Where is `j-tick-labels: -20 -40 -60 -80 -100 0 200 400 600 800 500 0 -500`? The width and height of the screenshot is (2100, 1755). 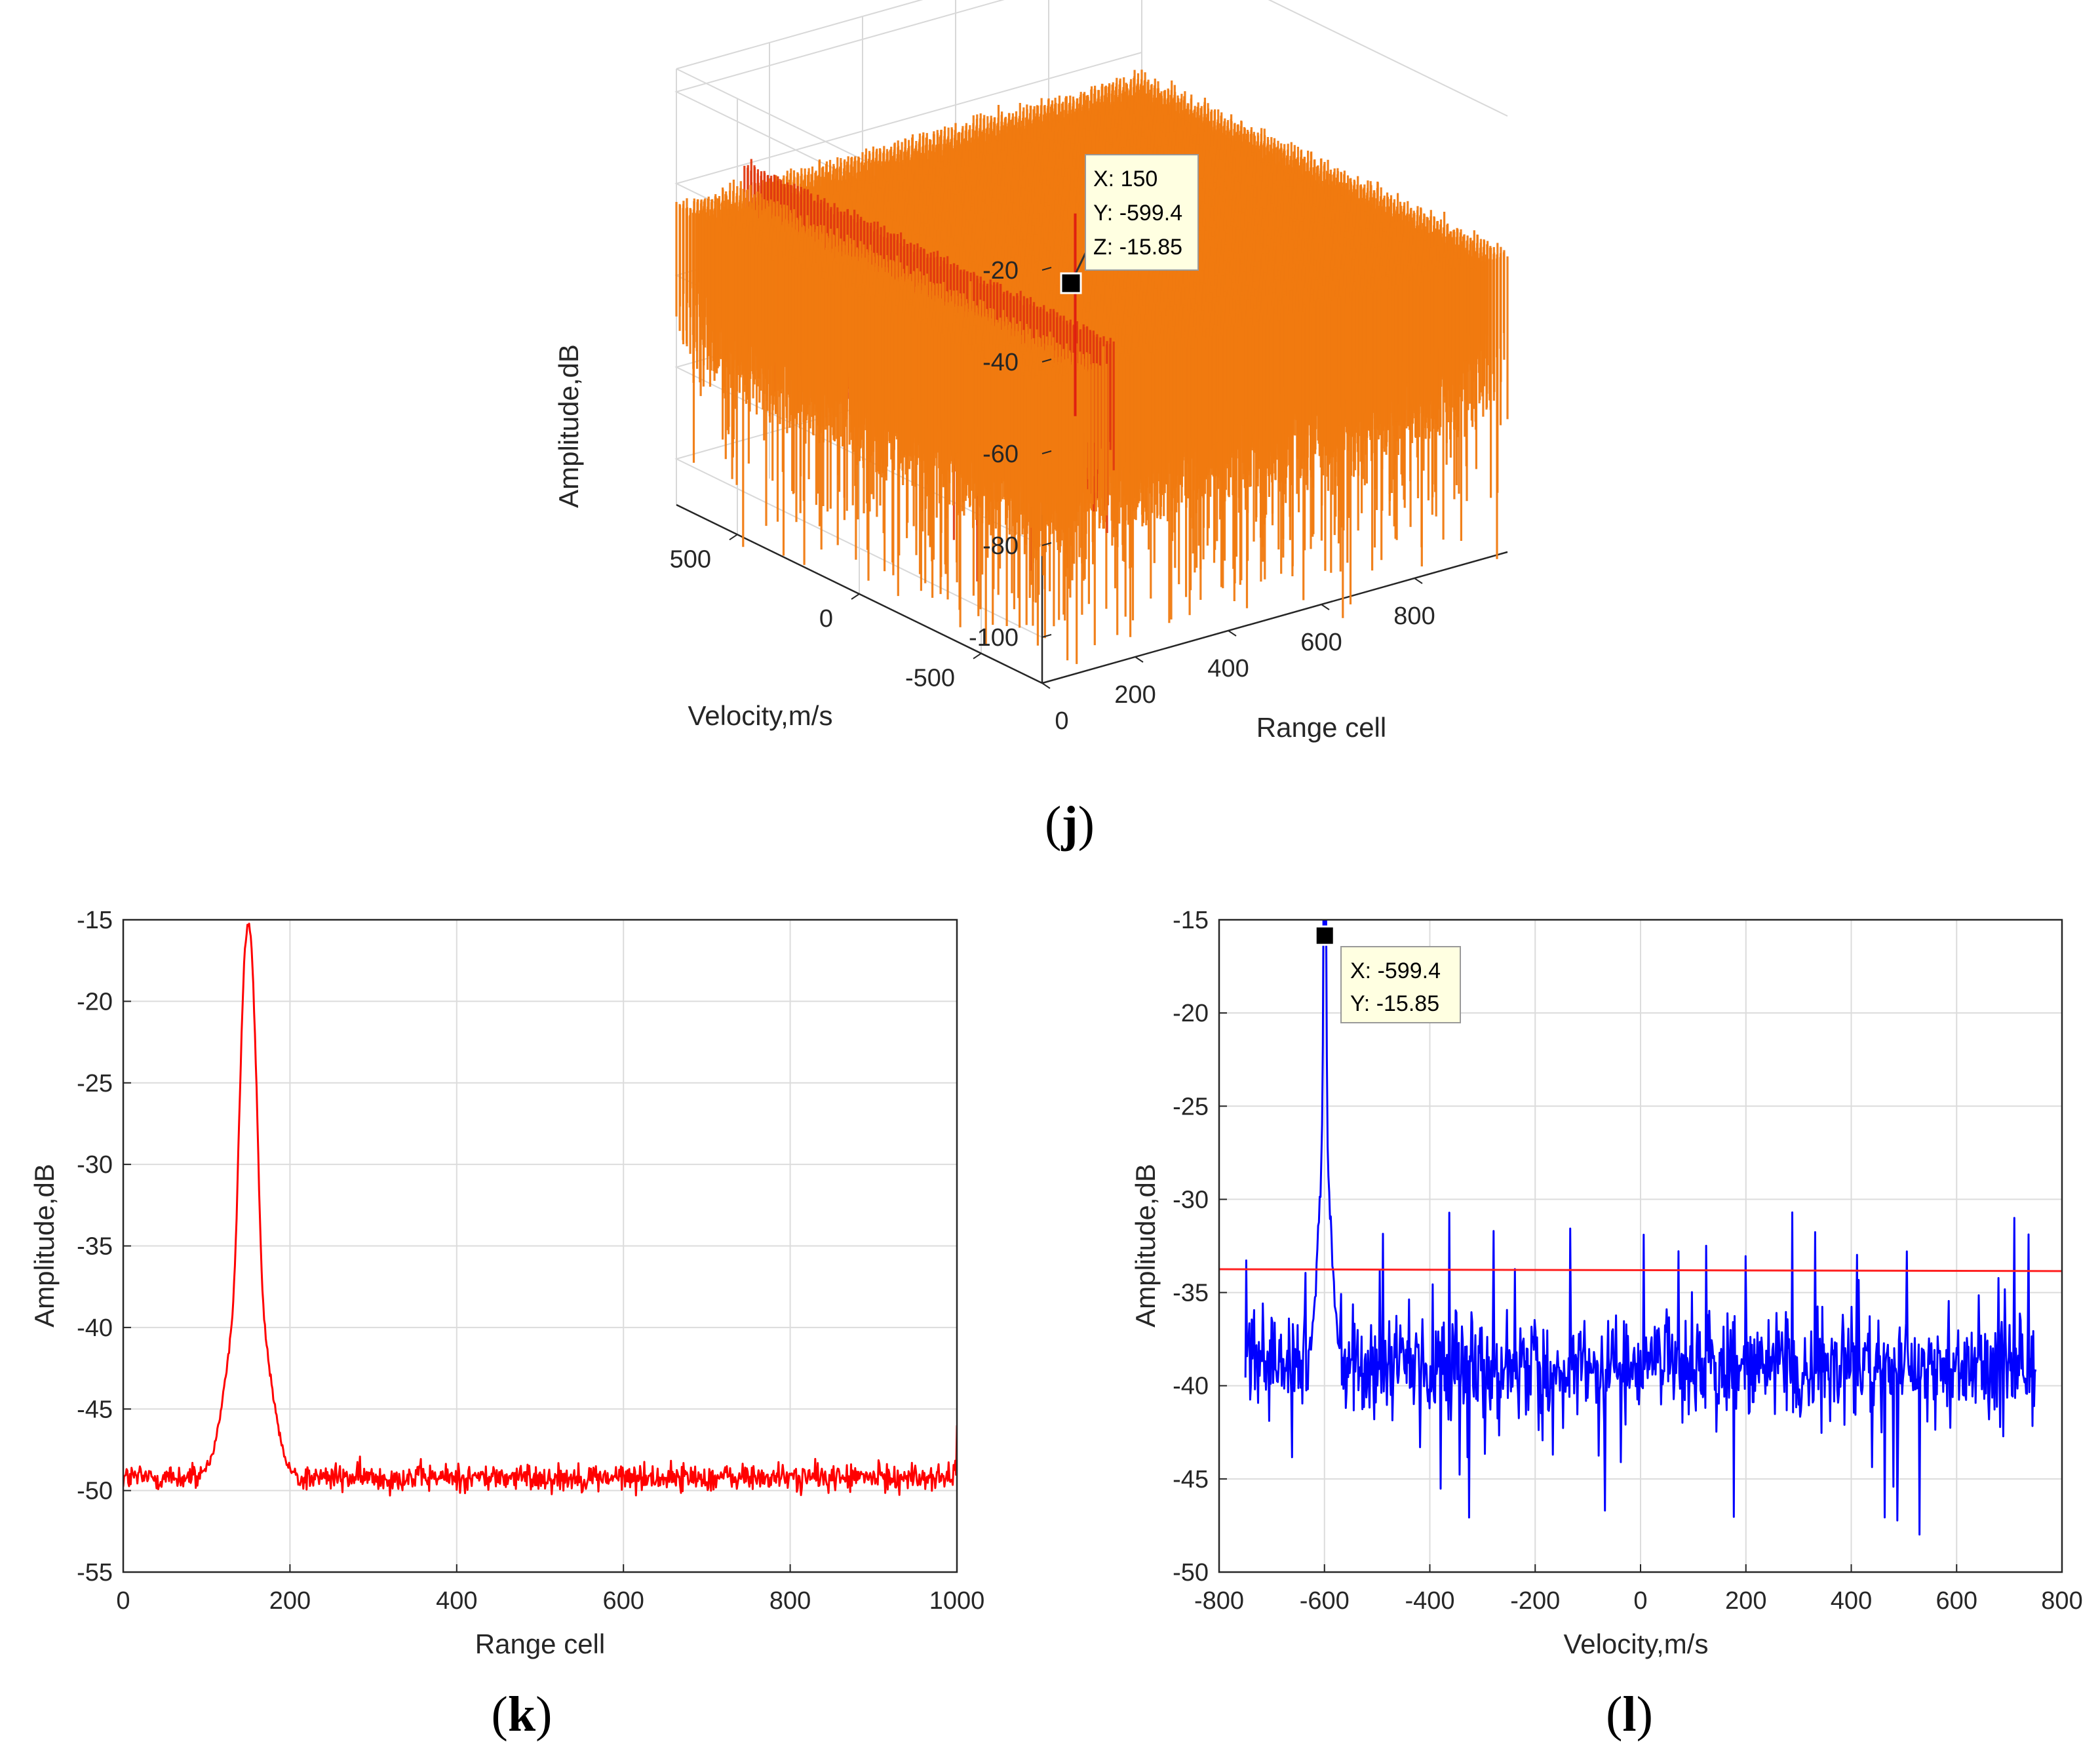 j-tick-labels: -20 -40 -60 -80 -100 0 200 400 600 800 500 0 -500 is located at coordinates (1053, 496).